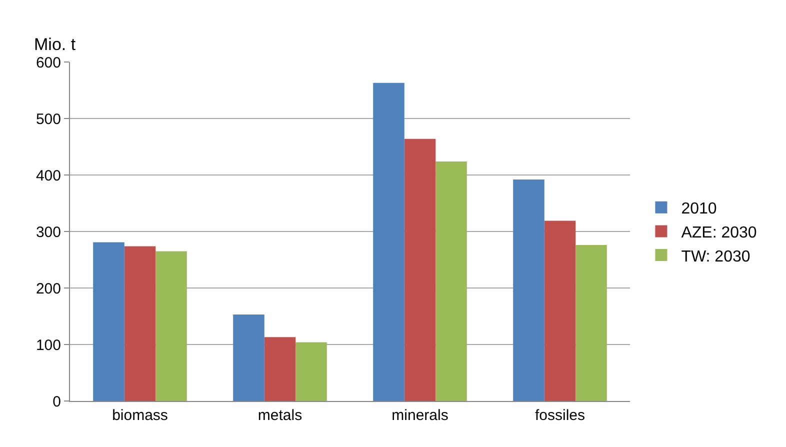 The width and height of the screenshot is (786, 447). What do you see at coordinates (420, 415) in the screenshot?
I see `x-tick-label: minerals` at bounding box center [420, 415].